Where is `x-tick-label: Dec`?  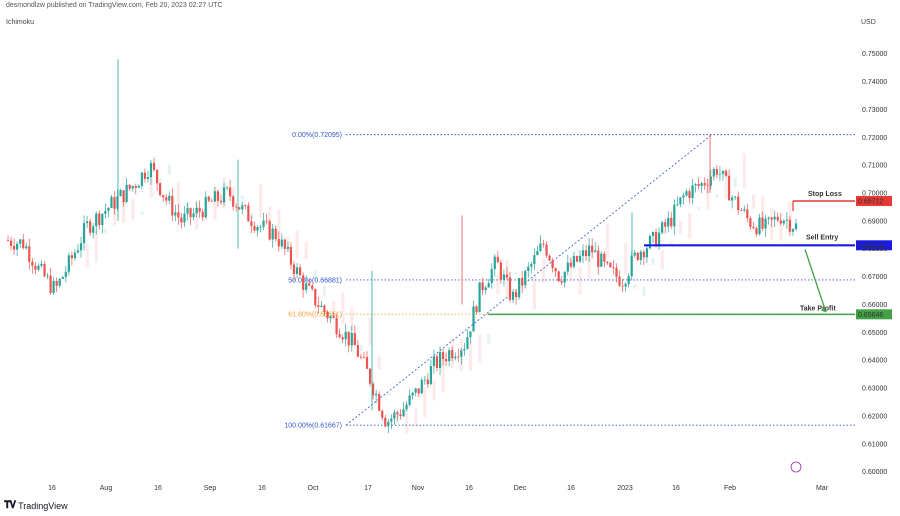 x-tick-label: Dec is located at coordinates (520, 488).